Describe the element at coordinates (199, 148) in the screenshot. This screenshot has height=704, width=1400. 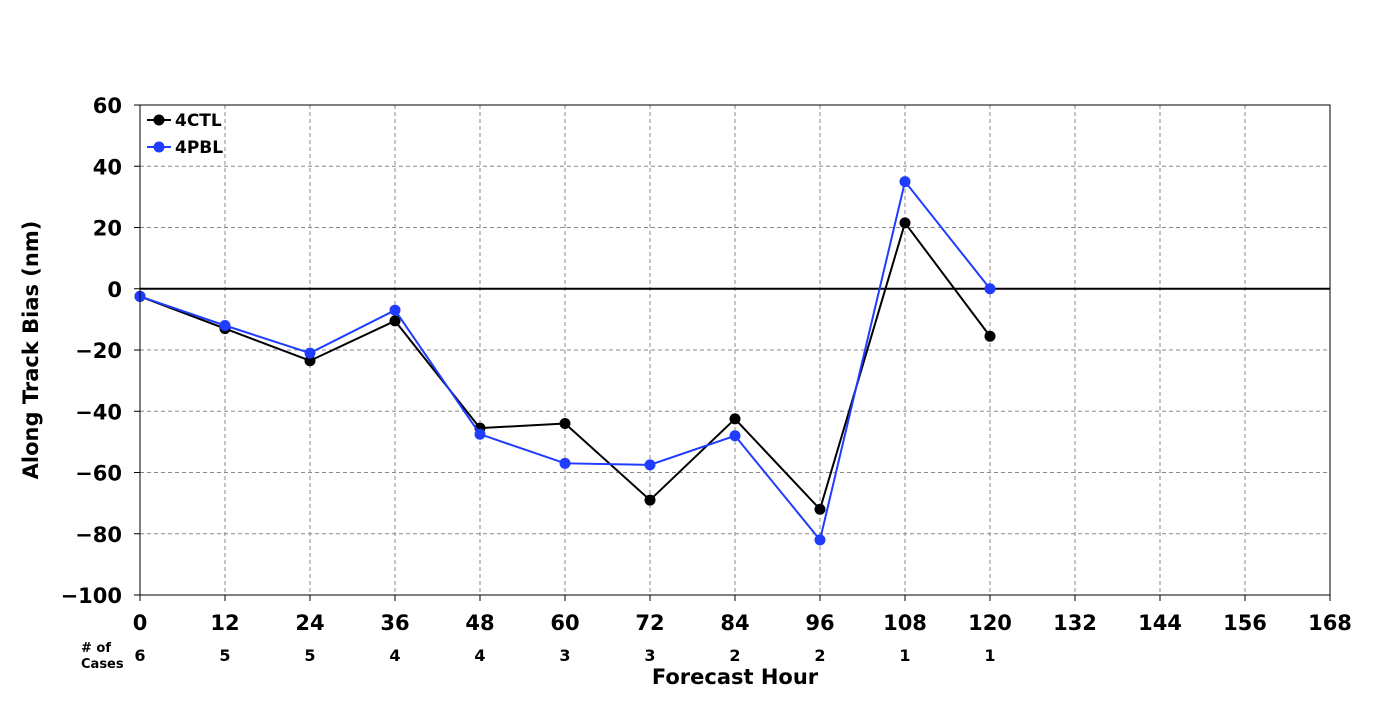
I see `legend-label-4pbl: 4PBL` at that location.